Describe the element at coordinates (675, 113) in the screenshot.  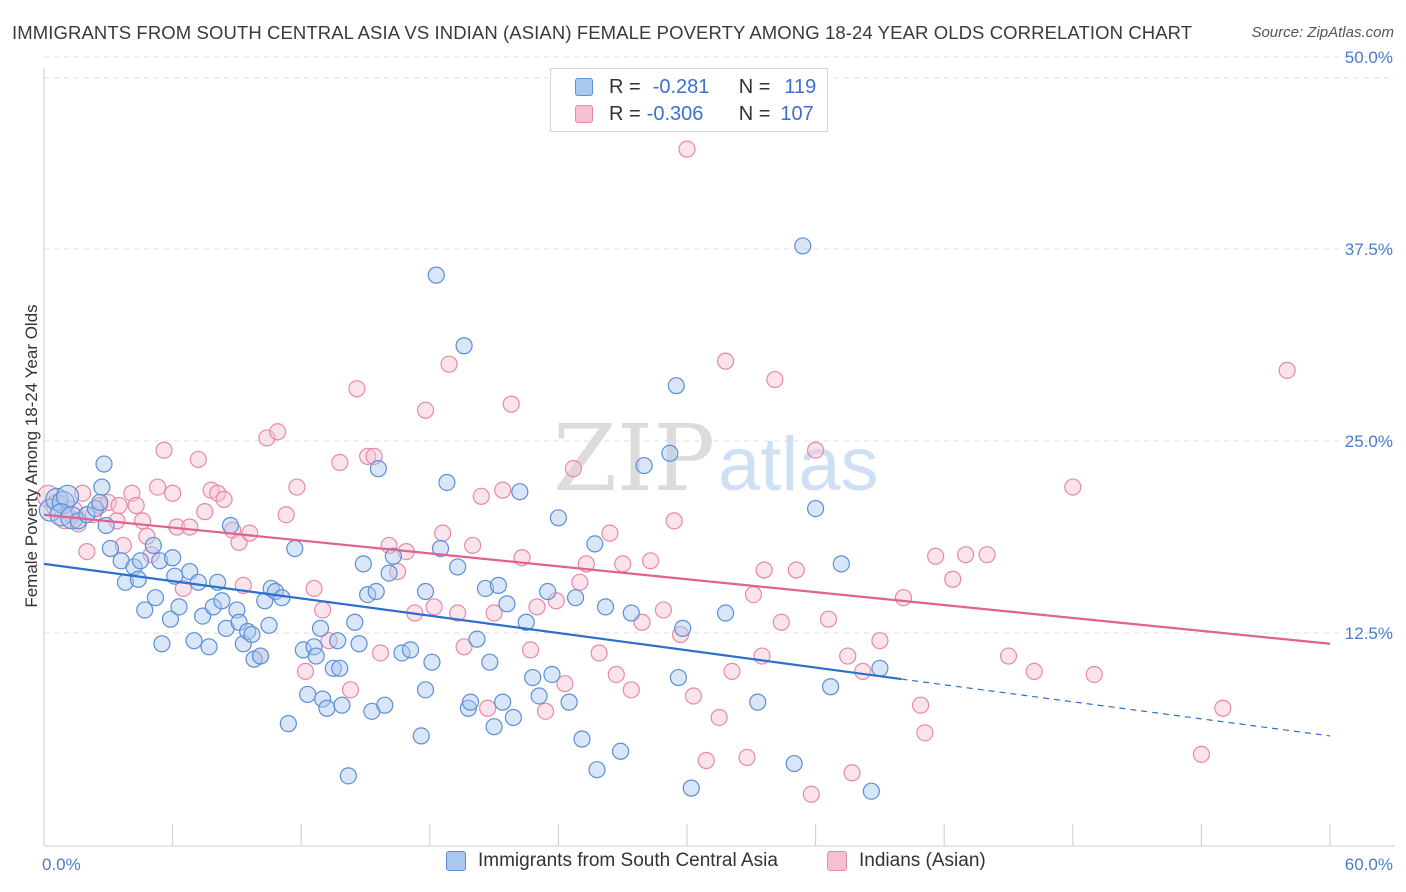
I see `legend-r-value: -0.306` at that location.